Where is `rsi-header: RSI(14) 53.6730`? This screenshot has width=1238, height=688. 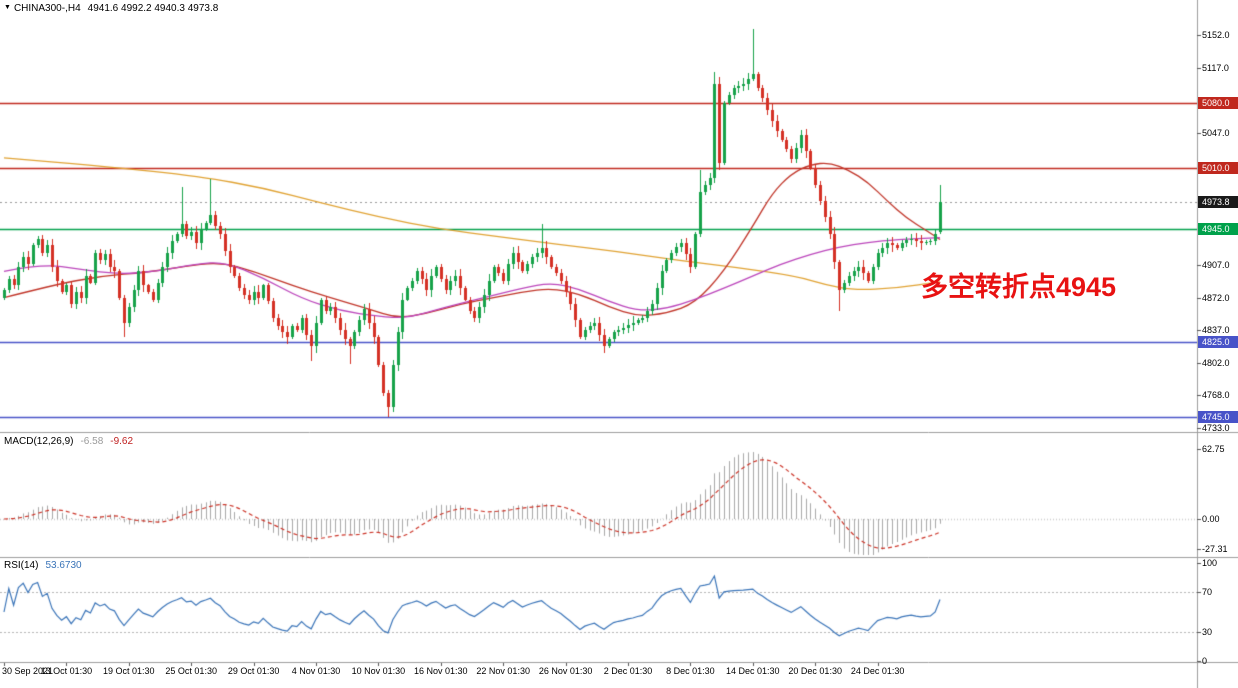 rsi-header: RSI(14) 53.6730 is located at coordinates (43, 565).